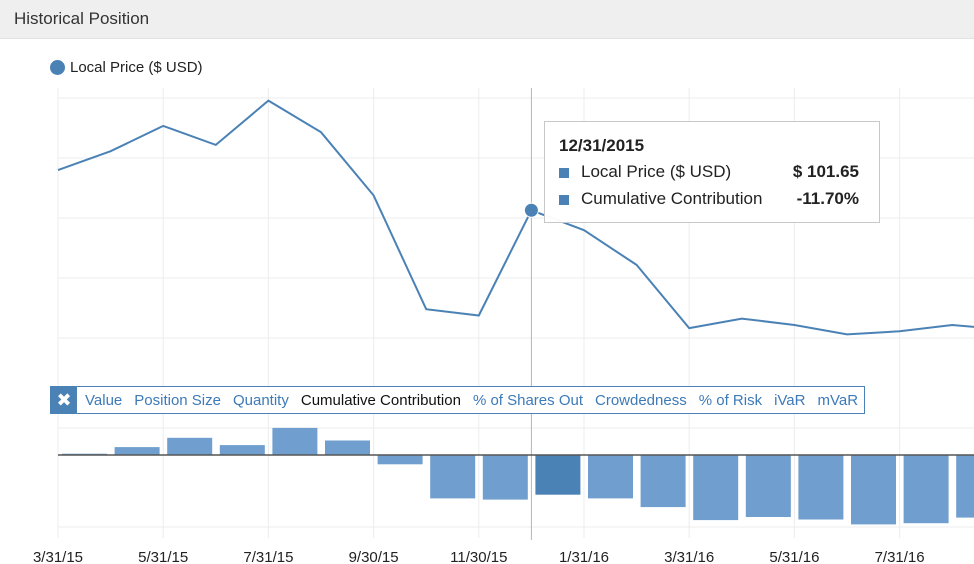  I want to click on tooltip-row-price: Local Price ($ USD) $ 101.65, so click(712, 173).